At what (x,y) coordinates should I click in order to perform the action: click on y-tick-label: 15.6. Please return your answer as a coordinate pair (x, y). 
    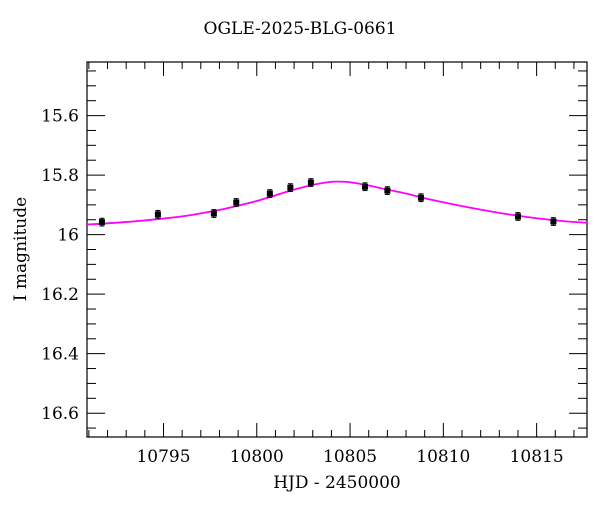
    Looking at the image, I should click on (60, 117).